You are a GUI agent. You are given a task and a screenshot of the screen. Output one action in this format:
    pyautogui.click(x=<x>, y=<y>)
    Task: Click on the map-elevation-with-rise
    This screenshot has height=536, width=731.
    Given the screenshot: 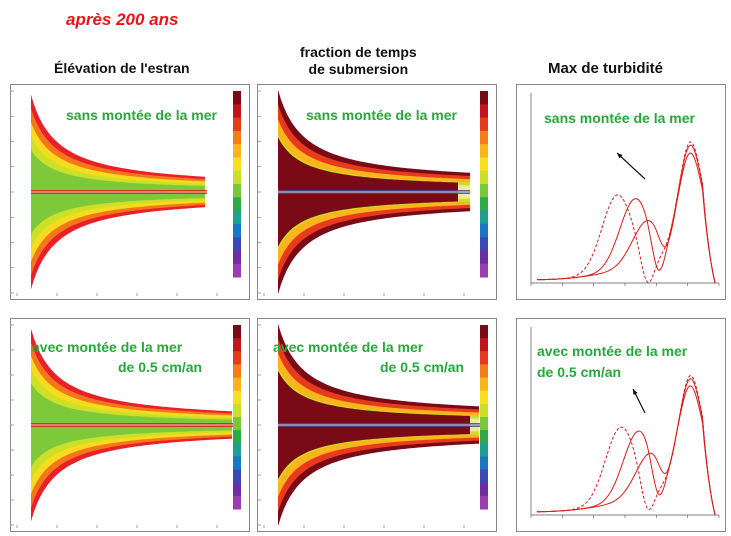 What is the action you would take?
    pyautogui.click(x=126, y=426)
    